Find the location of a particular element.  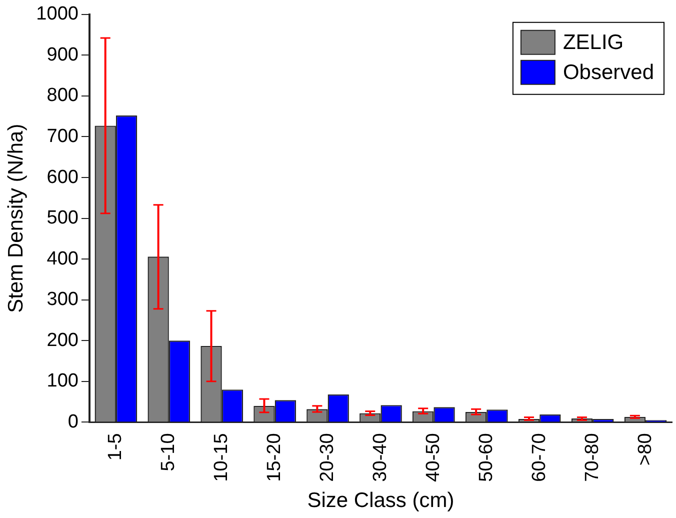

y-tick-label: 200 is located at coordinates (62, 340).